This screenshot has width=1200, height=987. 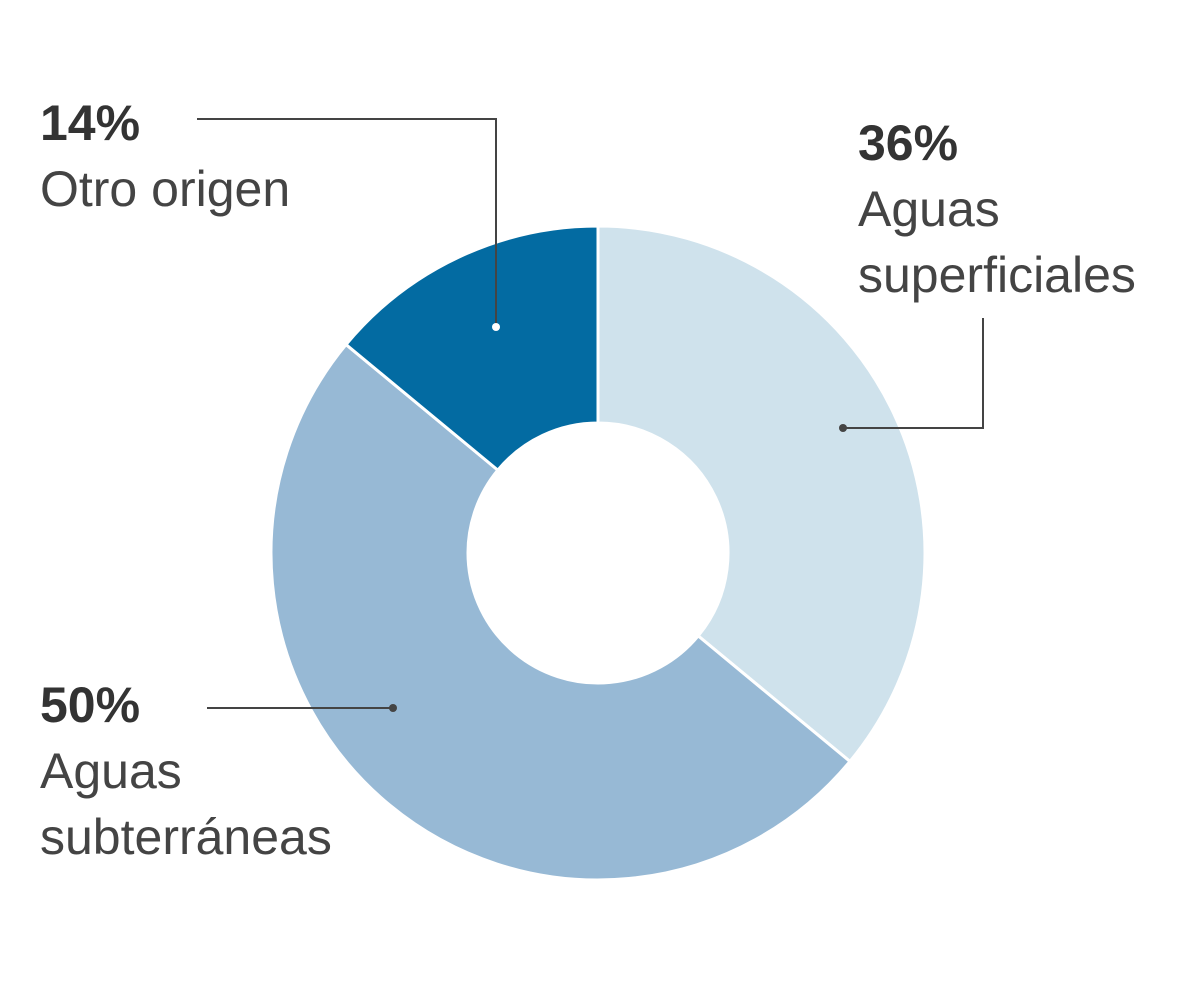 What do you see at coordinates (471, 348) in the screenshot?
I see `slice` at bounding box center [471, 348].